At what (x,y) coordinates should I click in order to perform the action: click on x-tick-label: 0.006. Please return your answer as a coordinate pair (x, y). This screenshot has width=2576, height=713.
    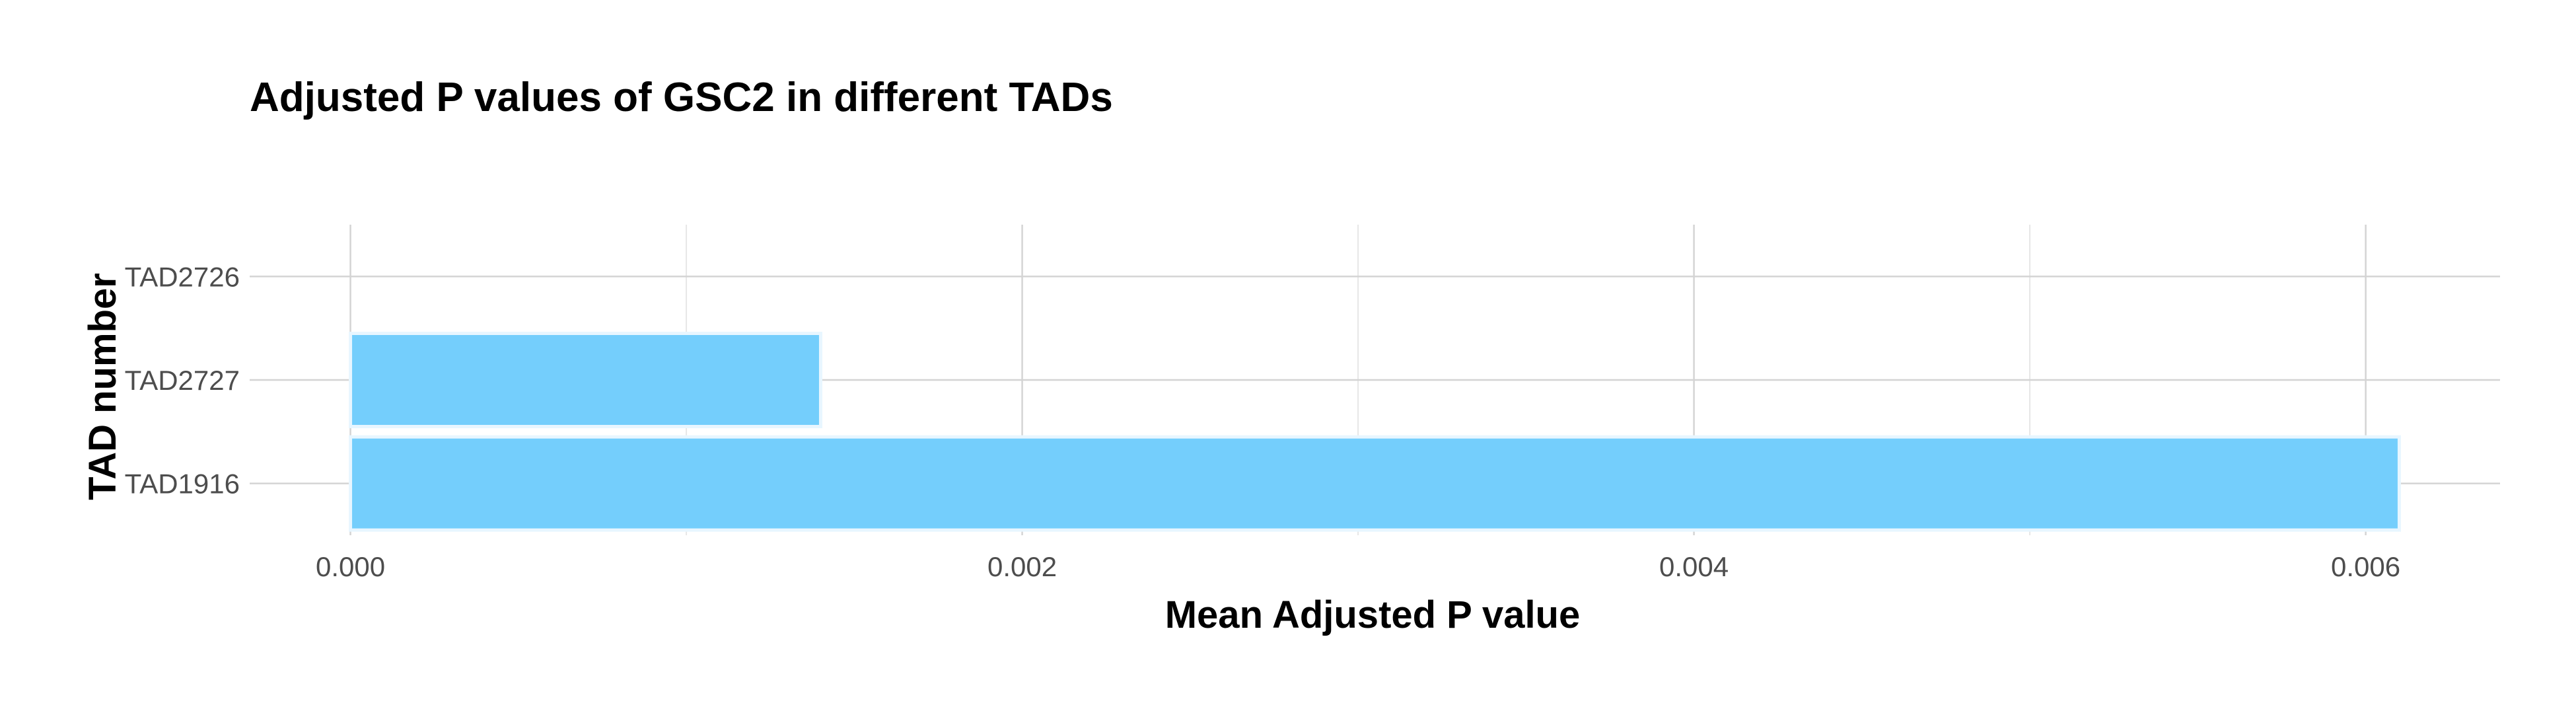
    Looking at the image, I should click on (2365, 566).